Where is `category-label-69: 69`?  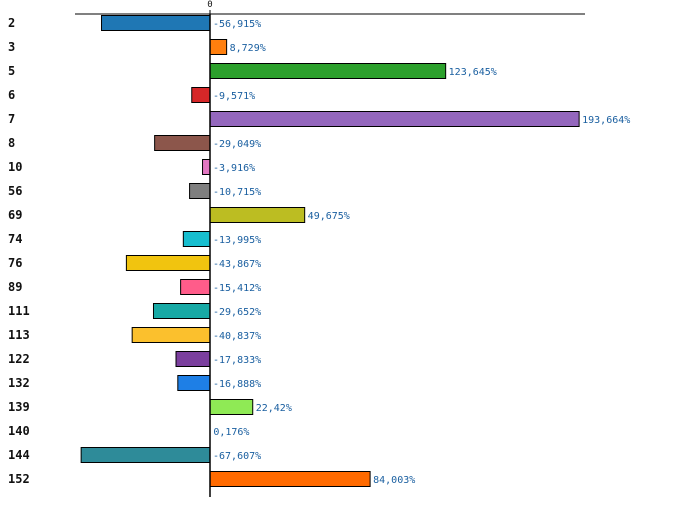 category-label-69: 69 is located at coordinates (15, 215).